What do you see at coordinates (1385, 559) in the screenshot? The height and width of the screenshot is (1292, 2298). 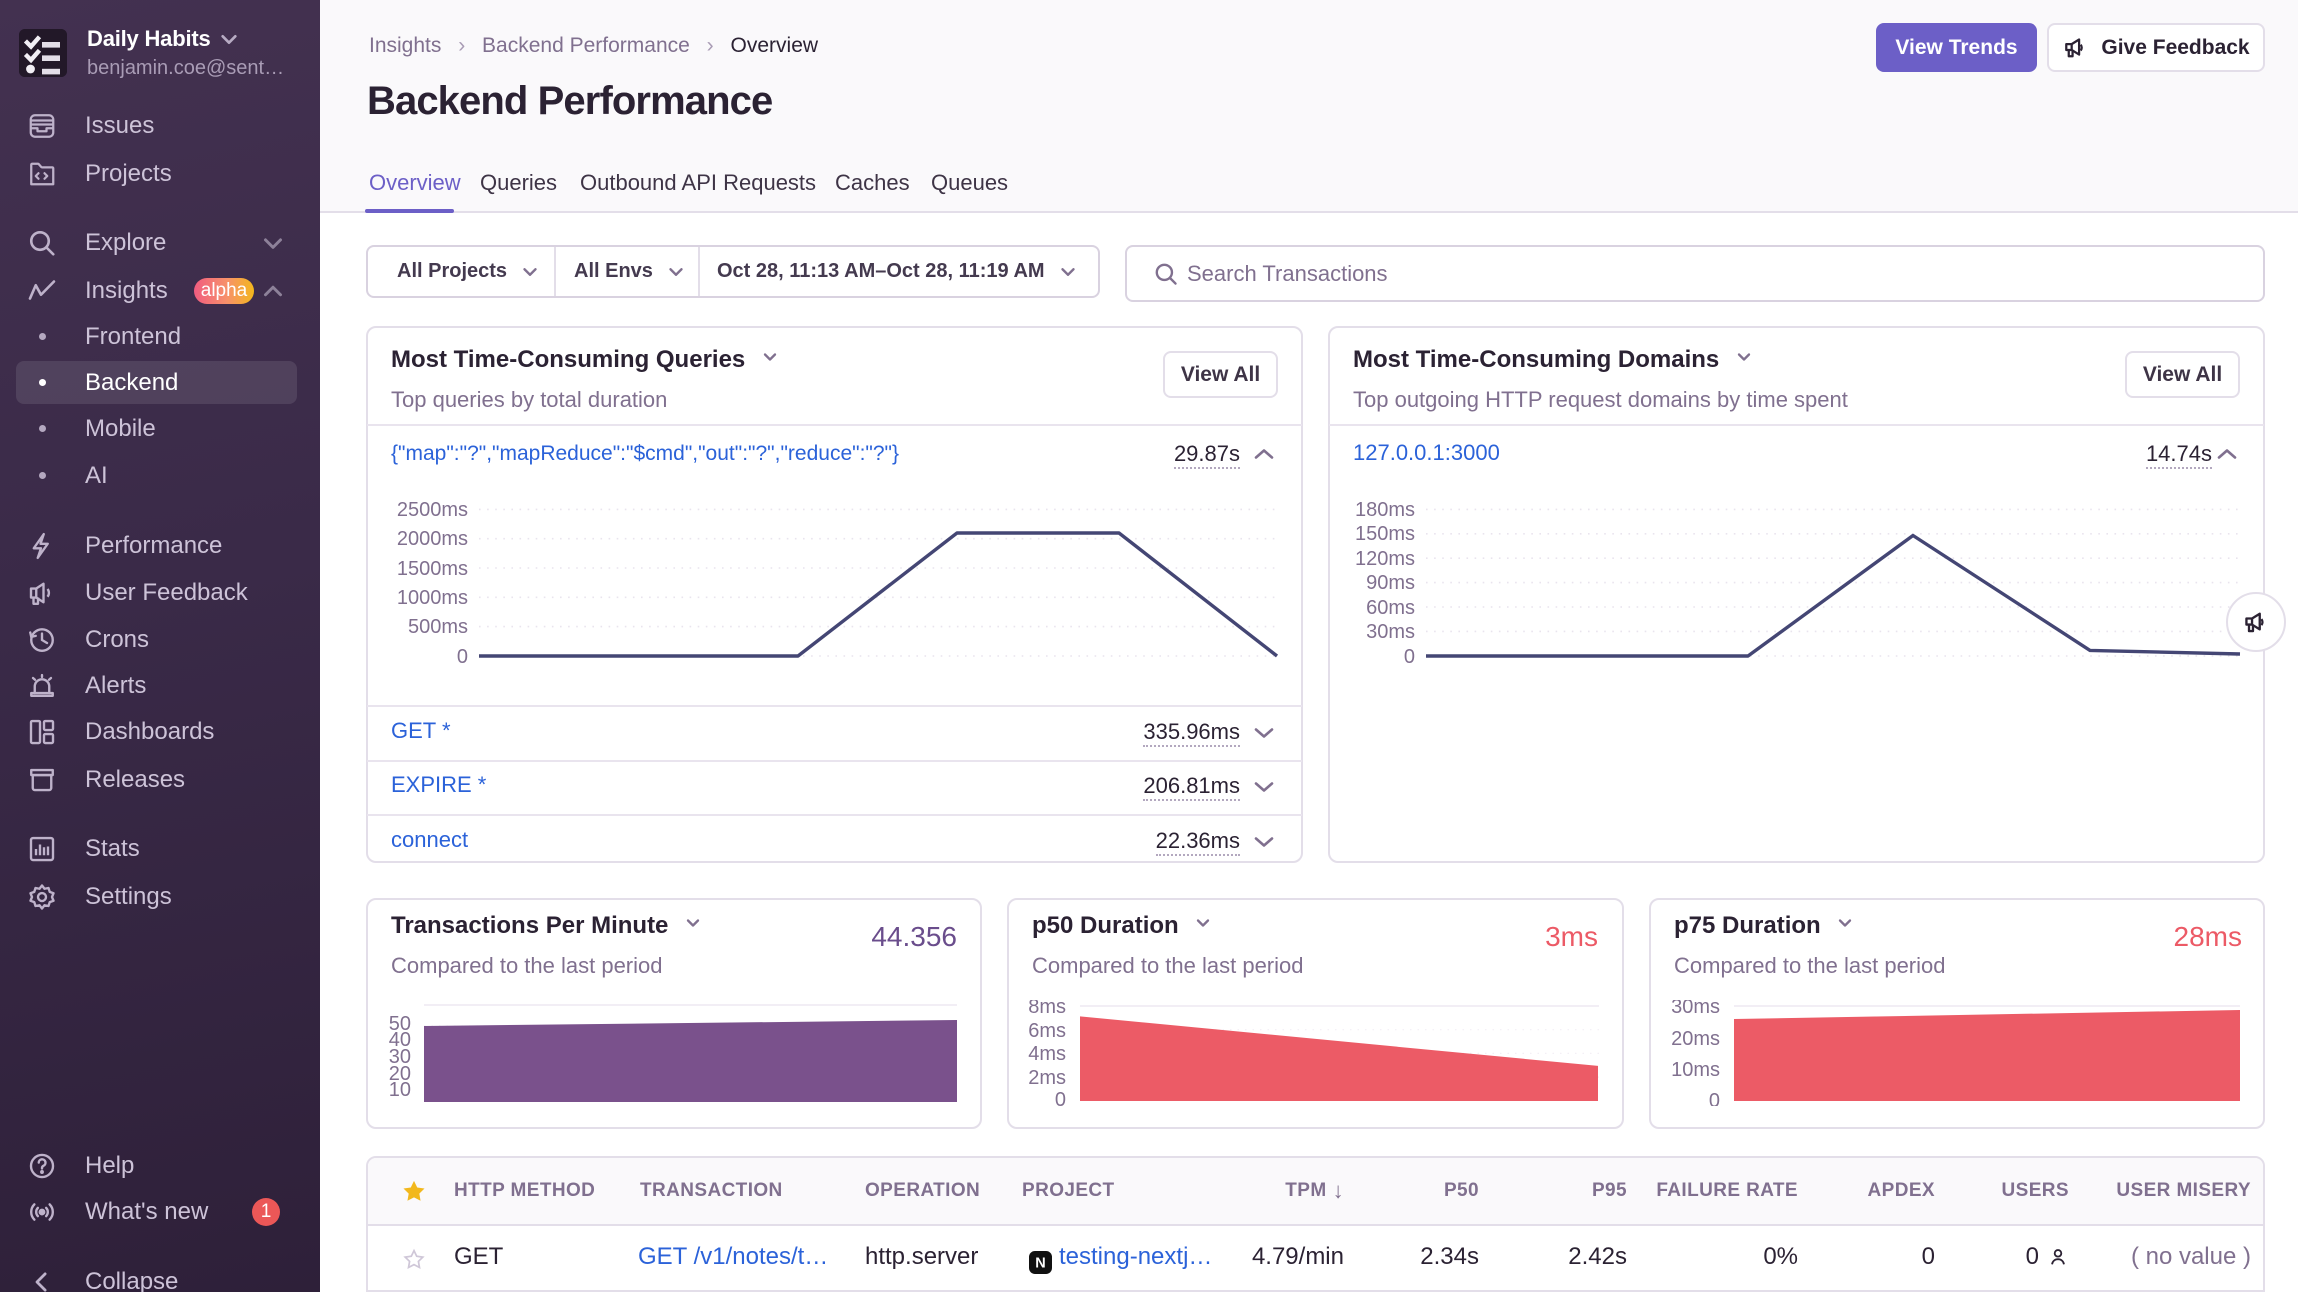 I see `svg-text: 120ms` at bounding box center [1385, 559].